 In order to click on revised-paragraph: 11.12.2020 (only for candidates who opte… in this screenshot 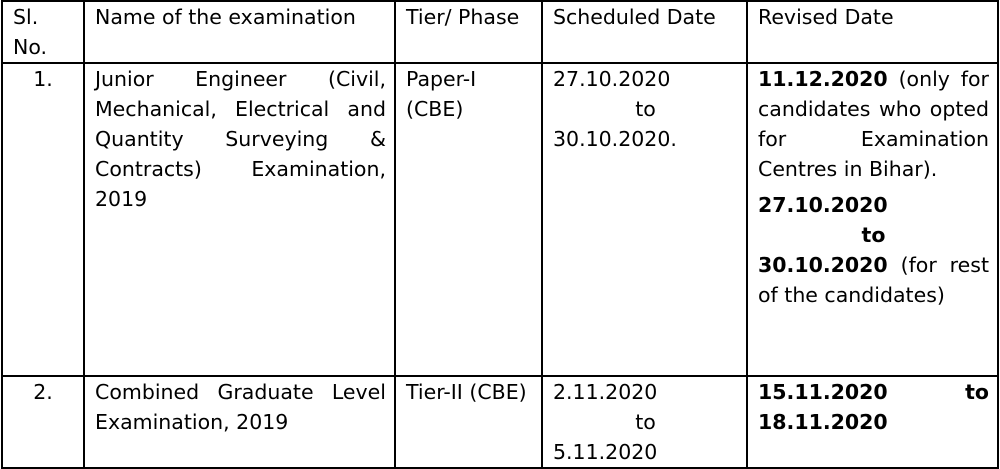, I will do `click(873, 124)`.